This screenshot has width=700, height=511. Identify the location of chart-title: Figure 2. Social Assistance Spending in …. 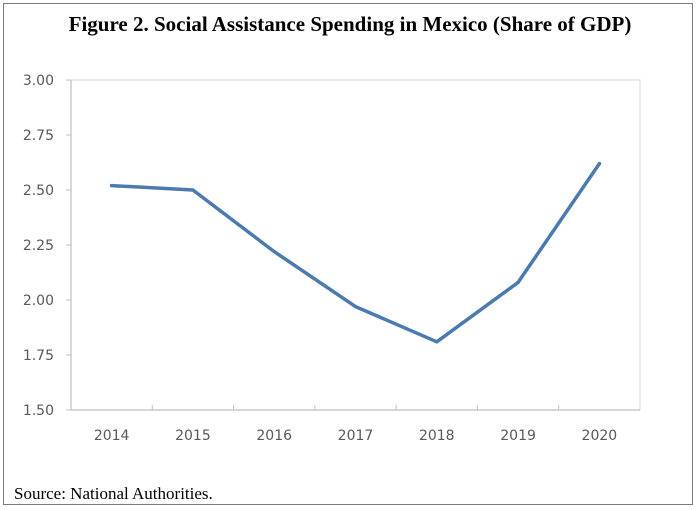
(350, 24).